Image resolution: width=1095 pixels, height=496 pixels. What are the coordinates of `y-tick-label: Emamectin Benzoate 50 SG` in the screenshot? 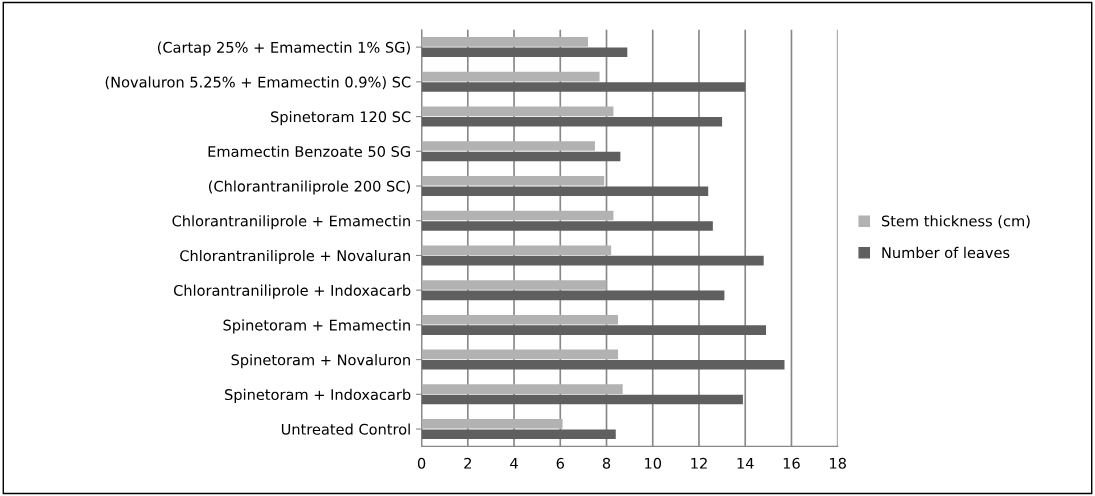 It's located at (309, 151).